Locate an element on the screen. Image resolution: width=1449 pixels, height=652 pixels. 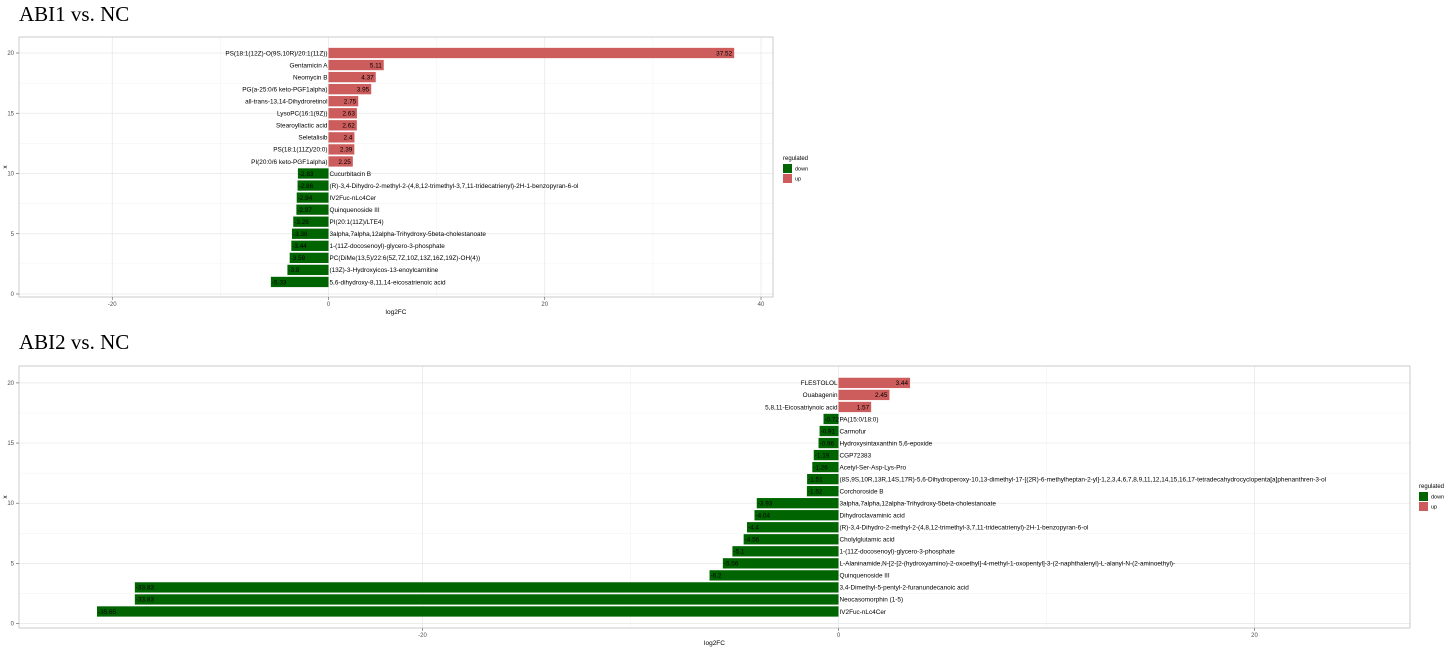
bar-value-label: 2.25 is located at coordinates (344, 162).